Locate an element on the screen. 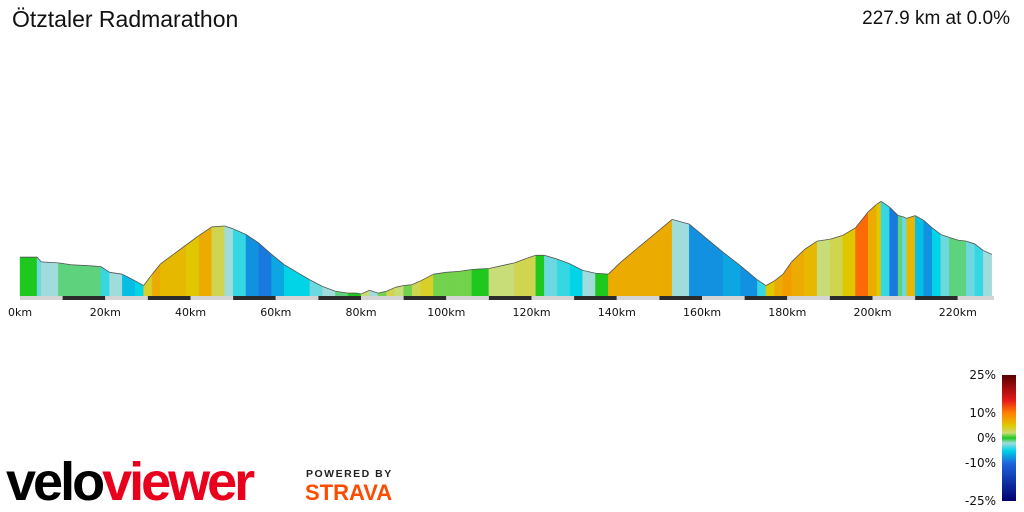 The image size is (1024, 512). x-tick-label: 40km is located at coordinates (190, 312).